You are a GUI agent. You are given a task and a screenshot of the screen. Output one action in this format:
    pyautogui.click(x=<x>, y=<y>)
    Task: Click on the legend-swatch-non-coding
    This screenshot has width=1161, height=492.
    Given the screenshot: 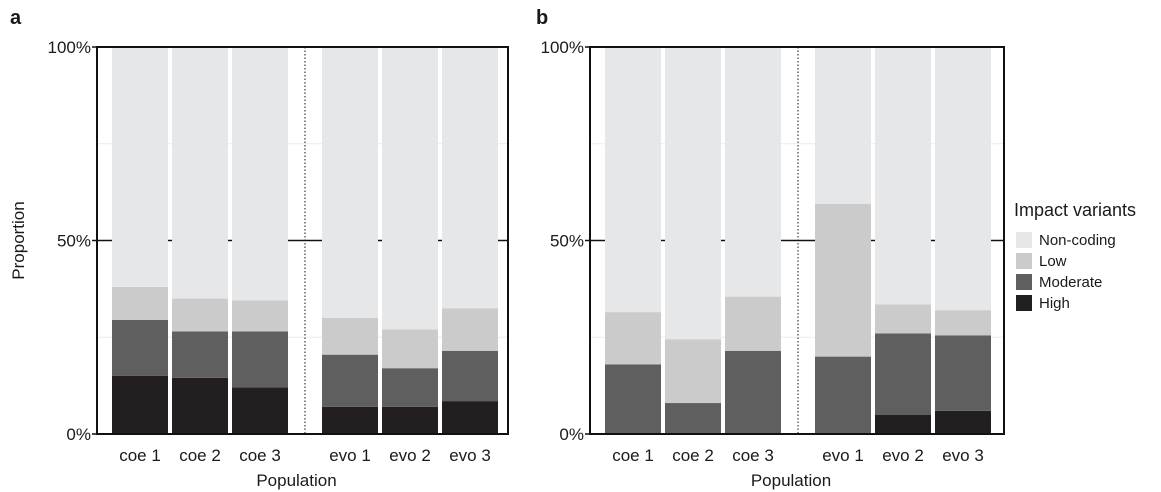 What is the action you would take?
    pyautogui.click(x=1024, y=240)
    